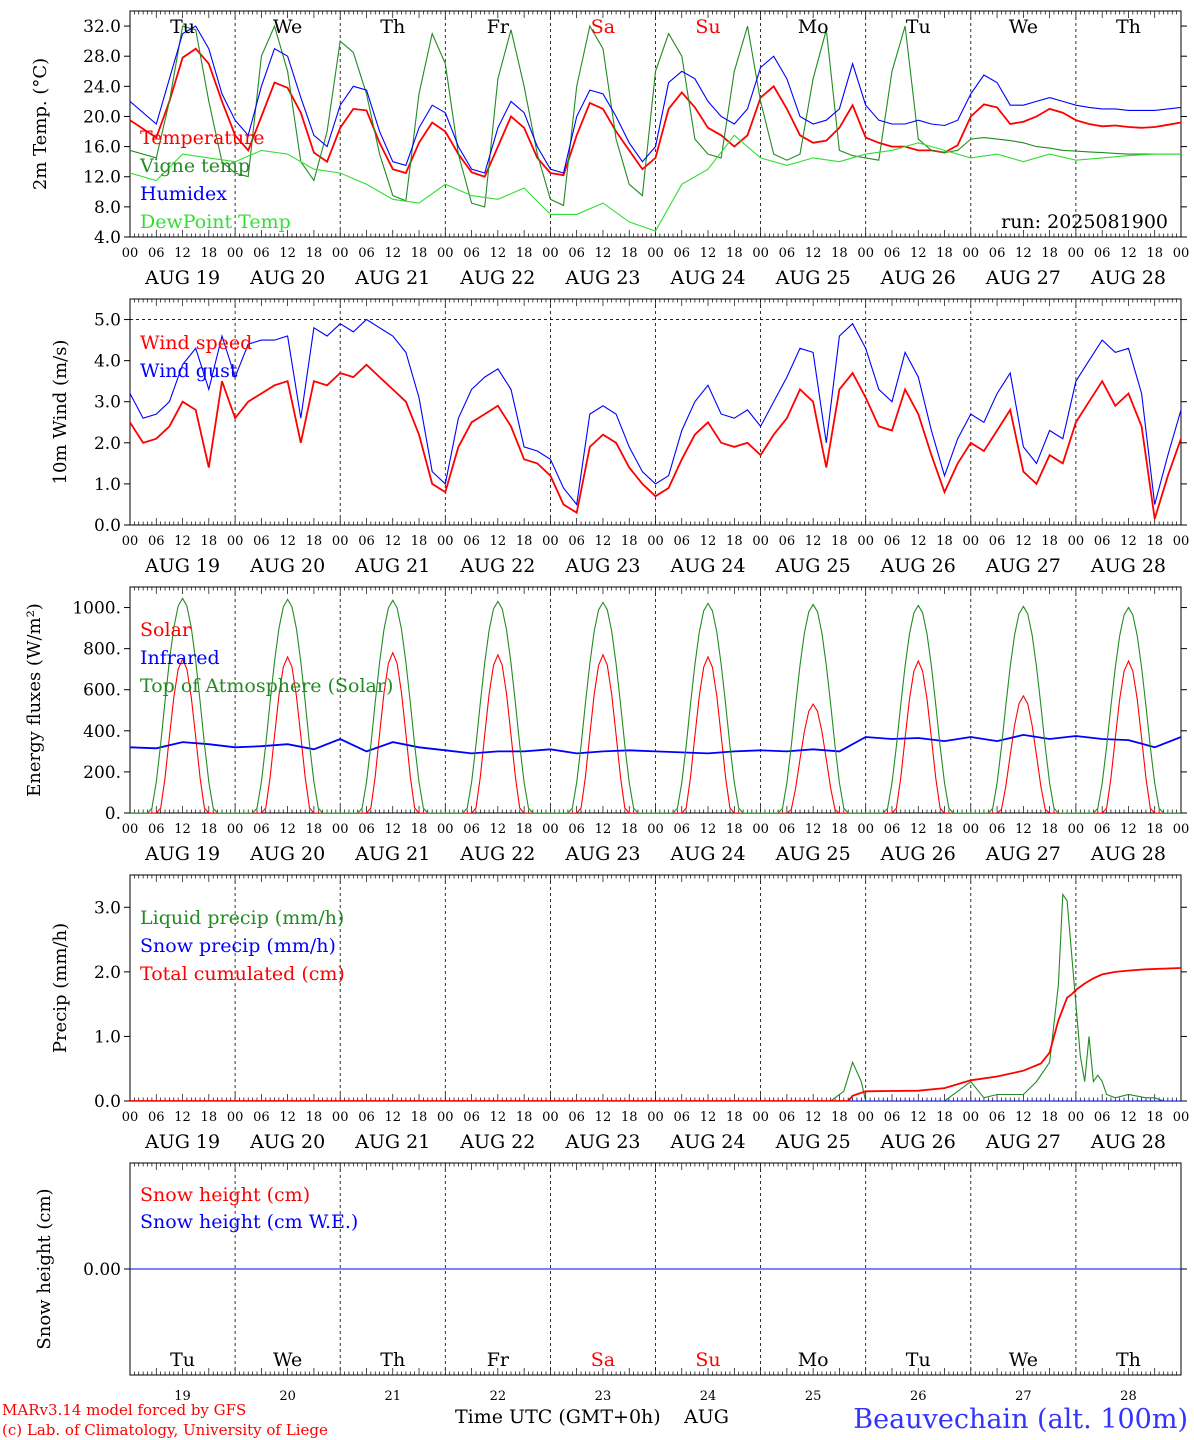 The height and width of the screenshot is (1440, 1194). I want to click on day-name: Th, so click(1128, 1360).